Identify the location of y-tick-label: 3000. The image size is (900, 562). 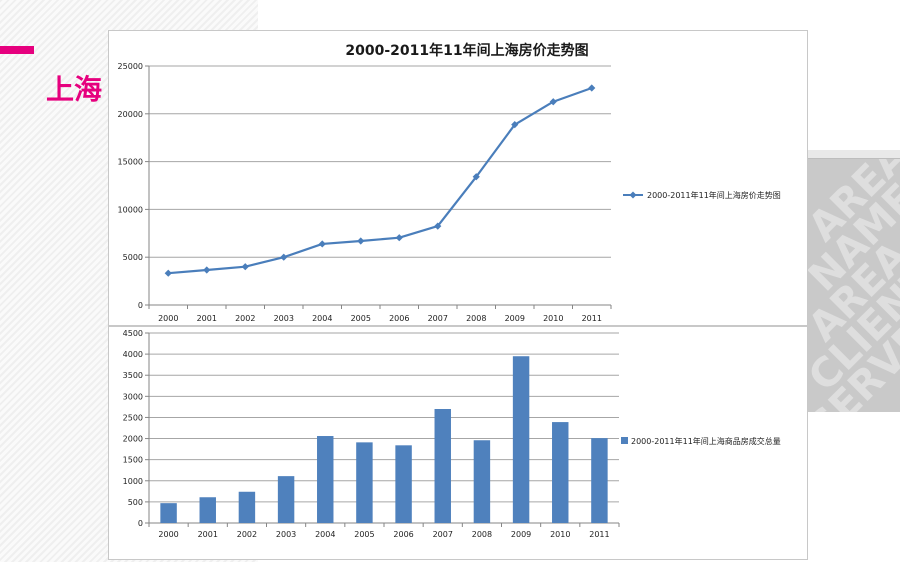
(133, 396).